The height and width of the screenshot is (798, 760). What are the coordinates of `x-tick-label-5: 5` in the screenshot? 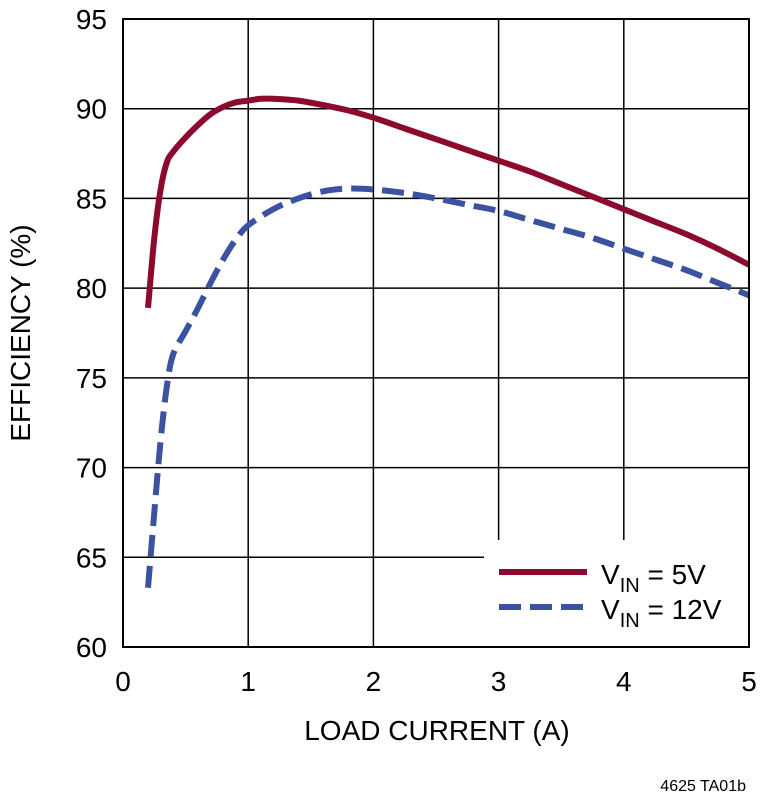 It's located at (749, 681).